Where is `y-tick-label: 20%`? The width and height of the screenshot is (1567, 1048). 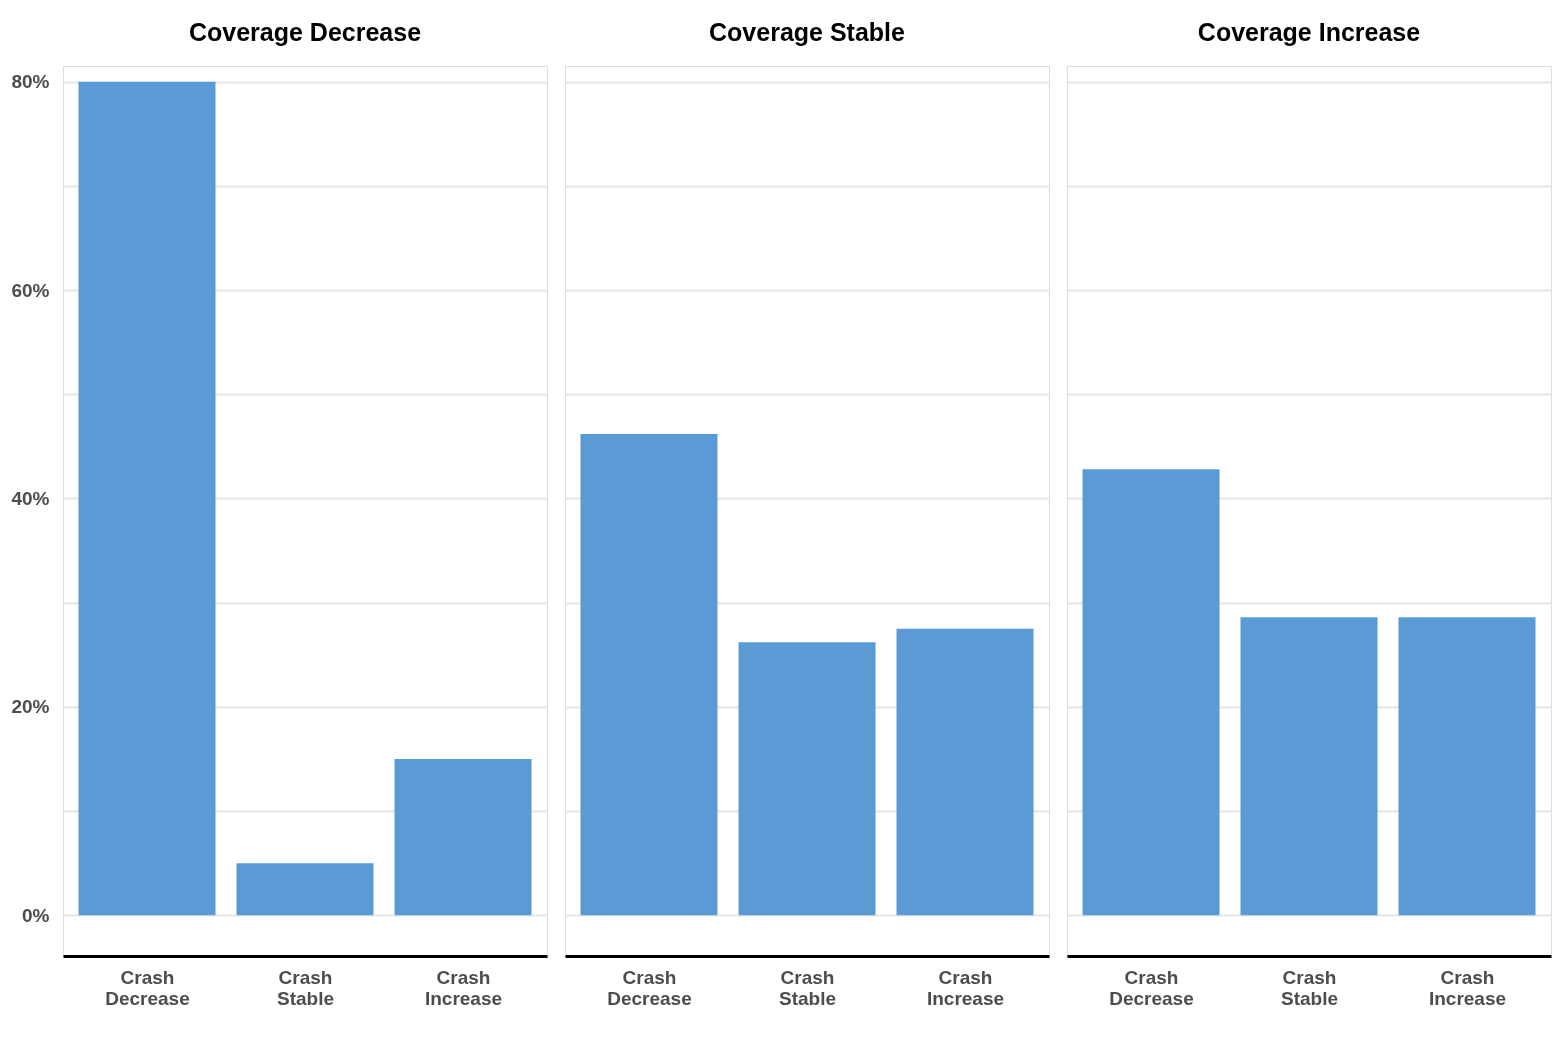
y-tick-label: 20% is located at coordinates (30, 707).